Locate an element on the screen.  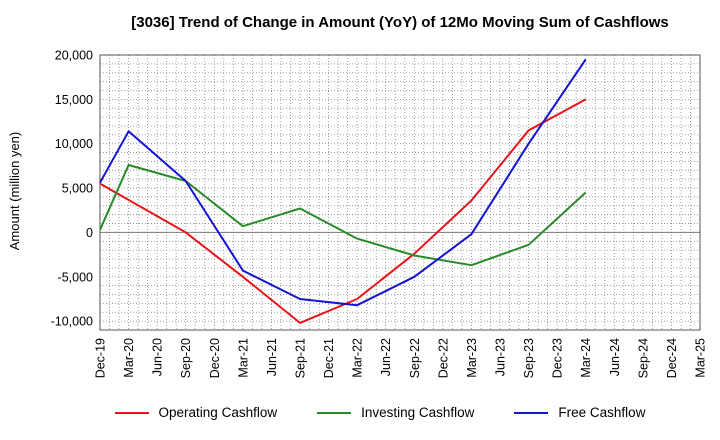
y-tick-label: 0 is located at coordinates (89, 233).